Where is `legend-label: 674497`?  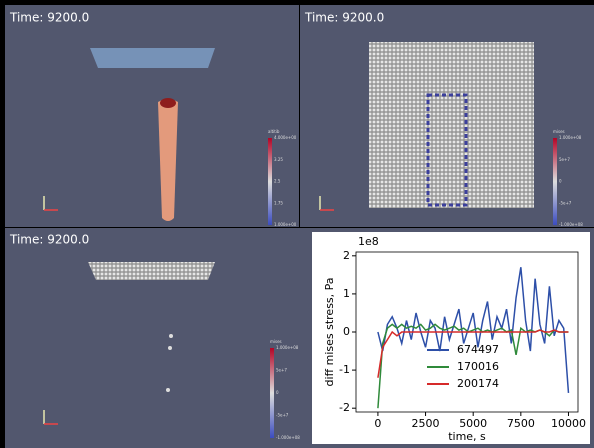
legend-label: 674497 is located at coordinates (478, 349).